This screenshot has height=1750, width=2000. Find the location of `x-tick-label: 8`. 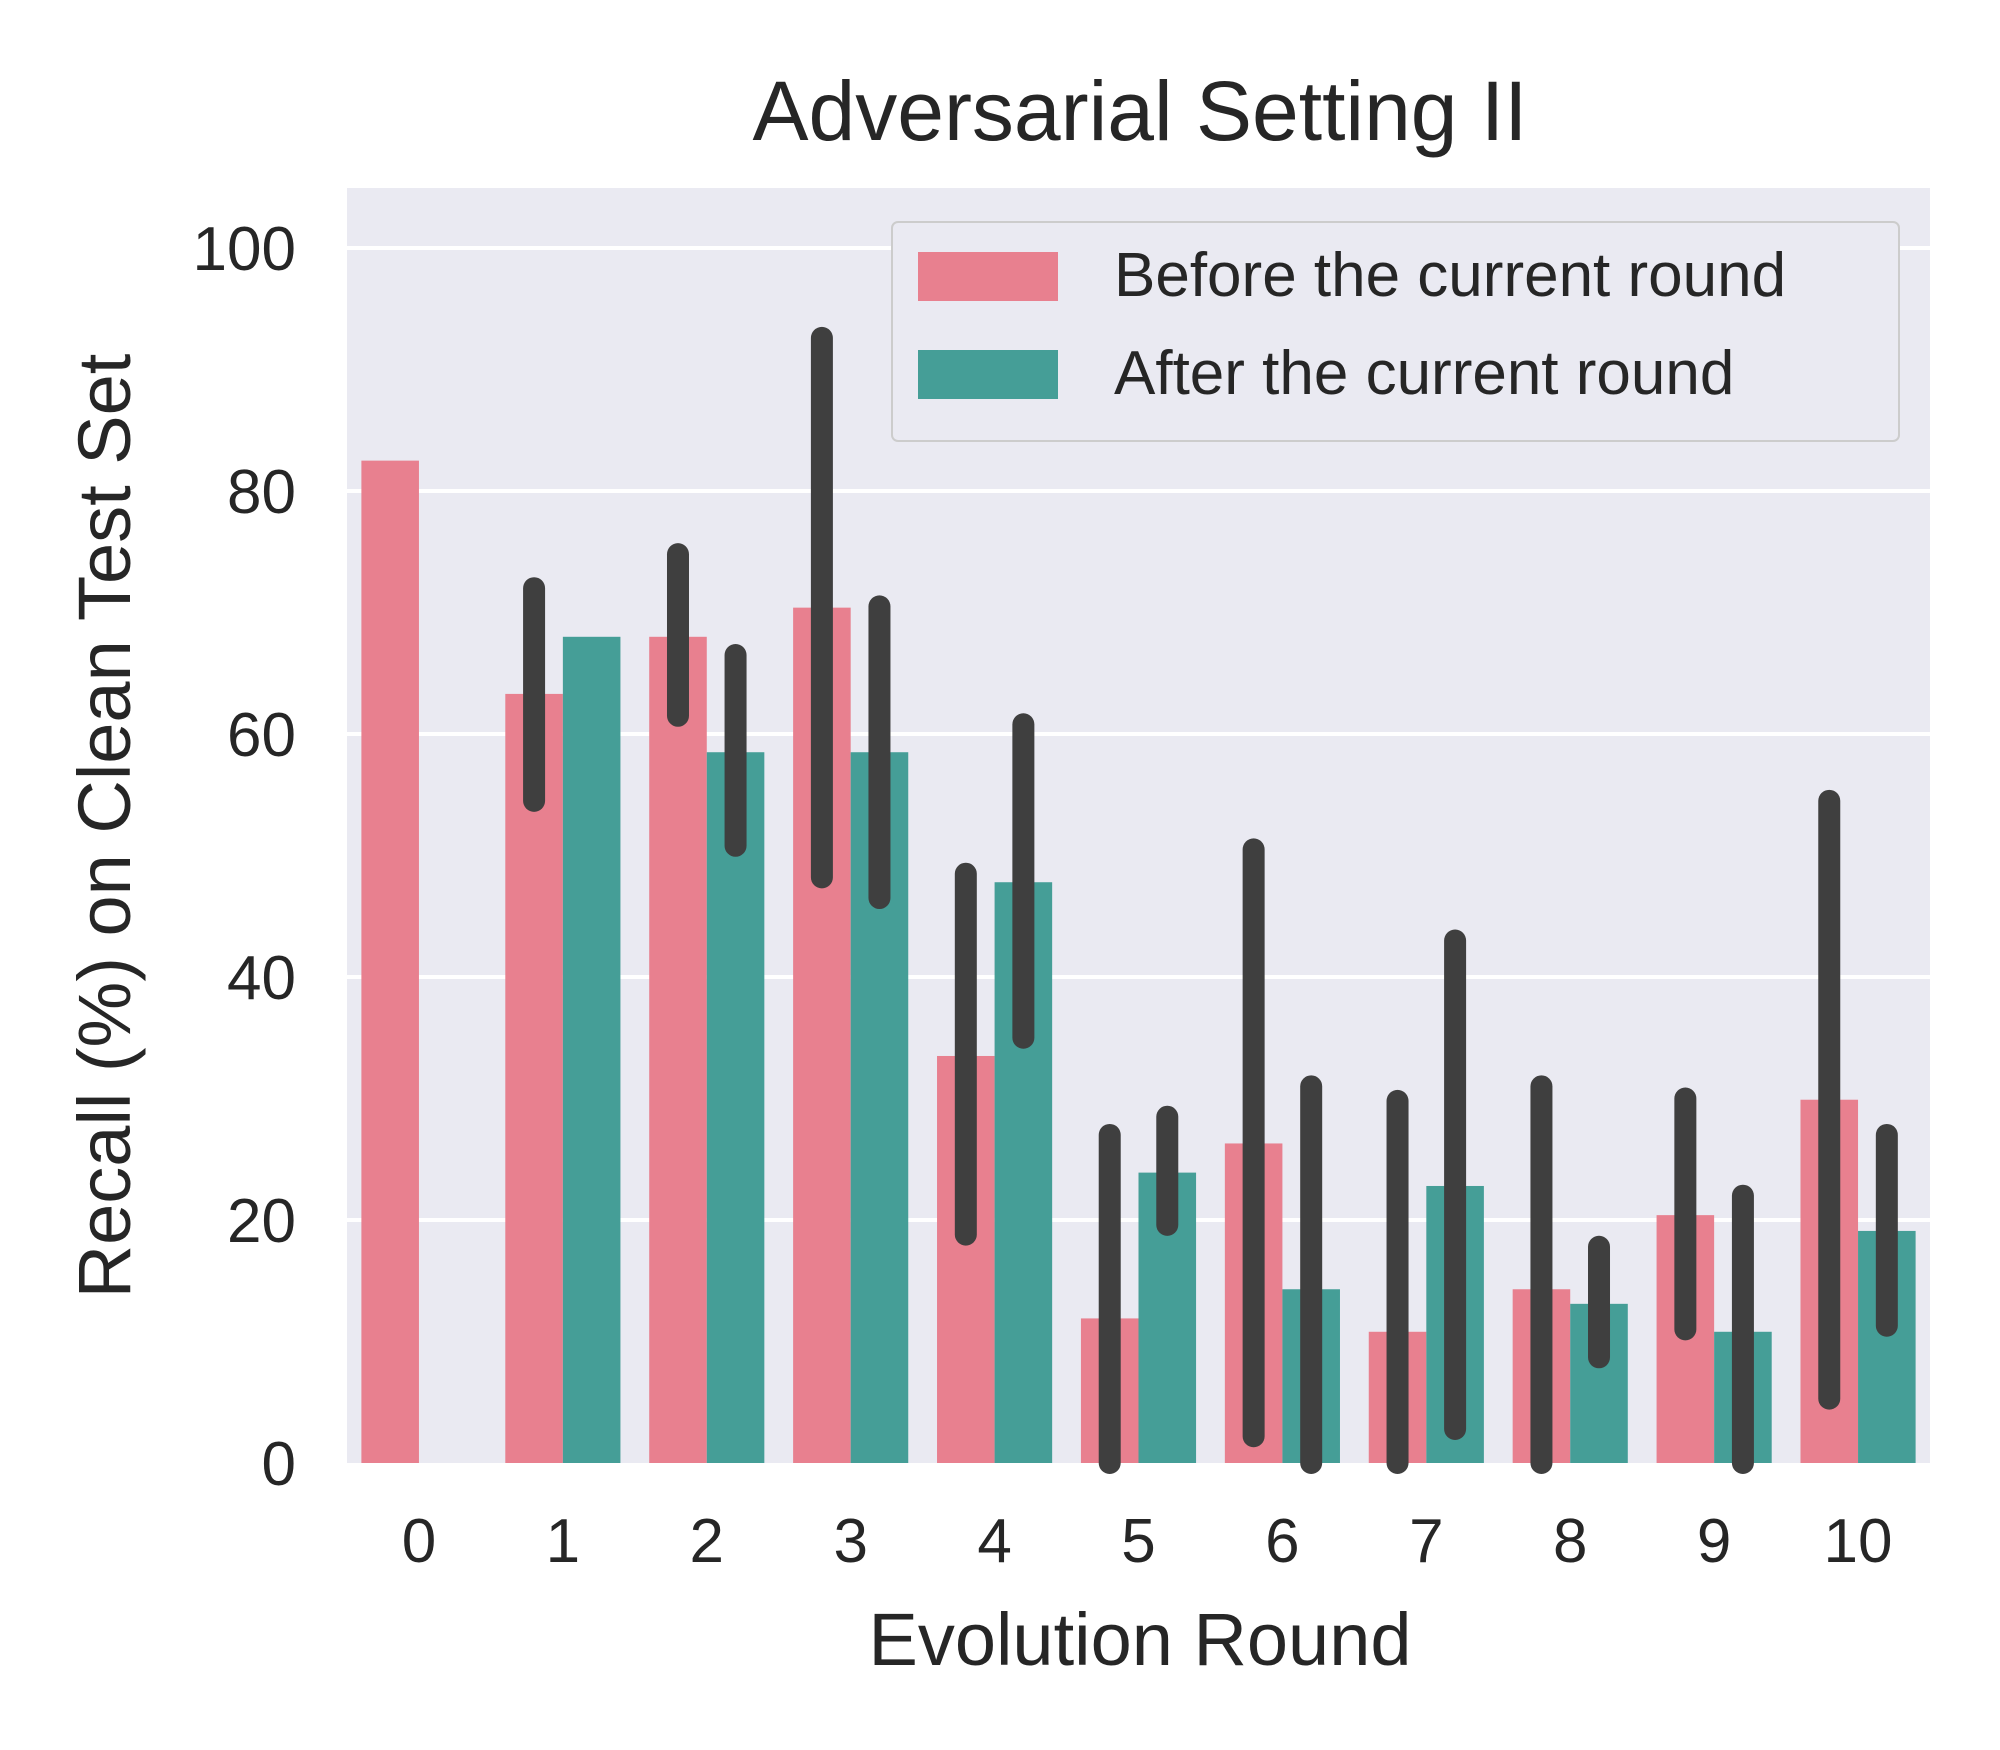

x-tick-label: 8 is located at coordinates (1570, 1541).